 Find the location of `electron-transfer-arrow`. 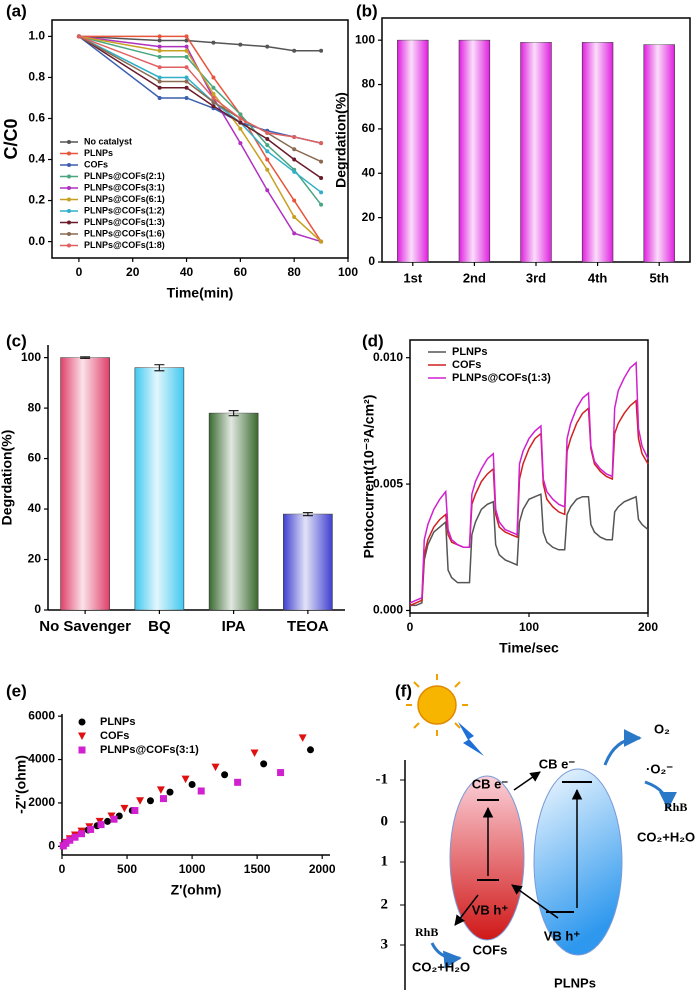

electron-transfer-arrow is located at coordinates (527, 781).